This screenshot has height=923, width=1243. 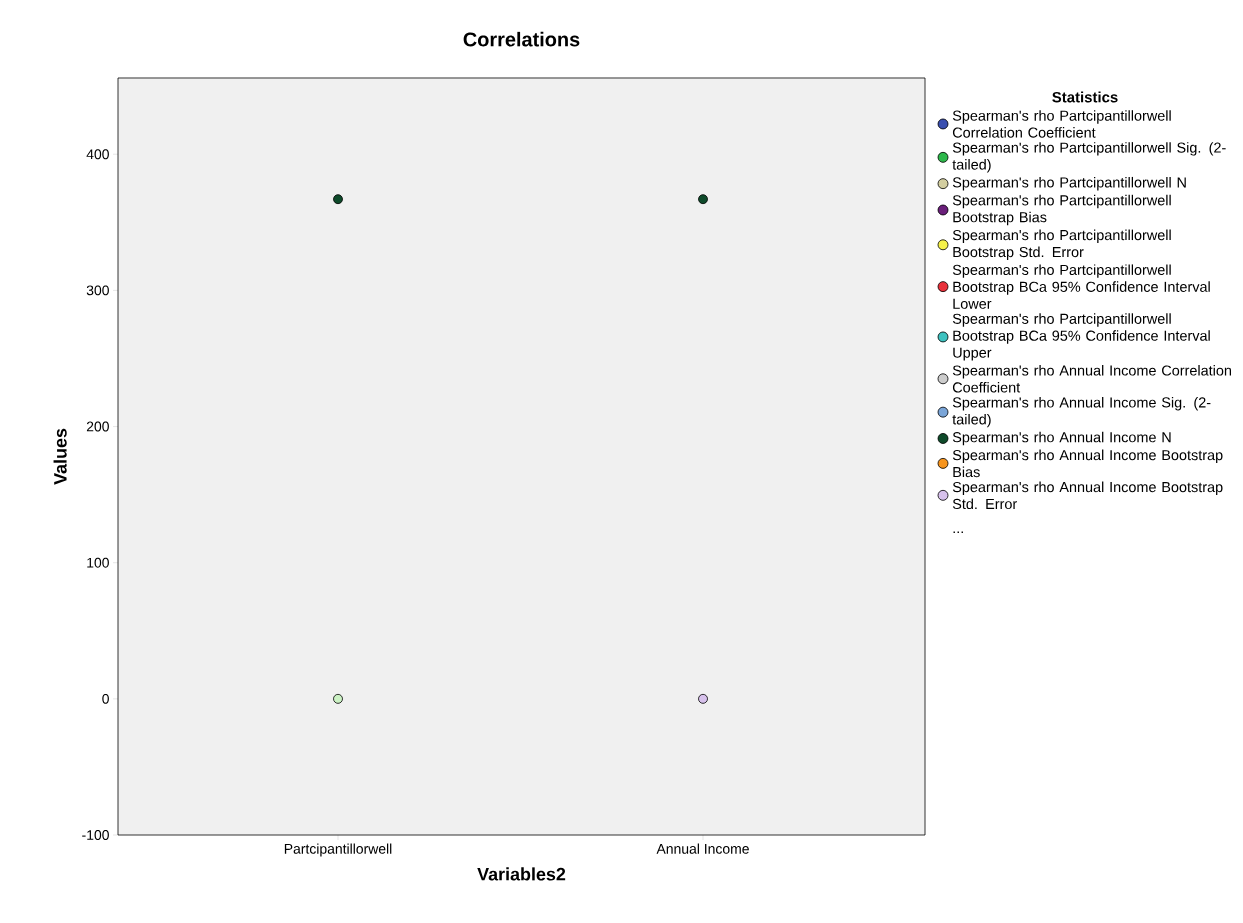 What do you see at coordinates (1085, 97) in the screenshot?
I see `legend-title: Statistics` at bounding box center [1085, 97].